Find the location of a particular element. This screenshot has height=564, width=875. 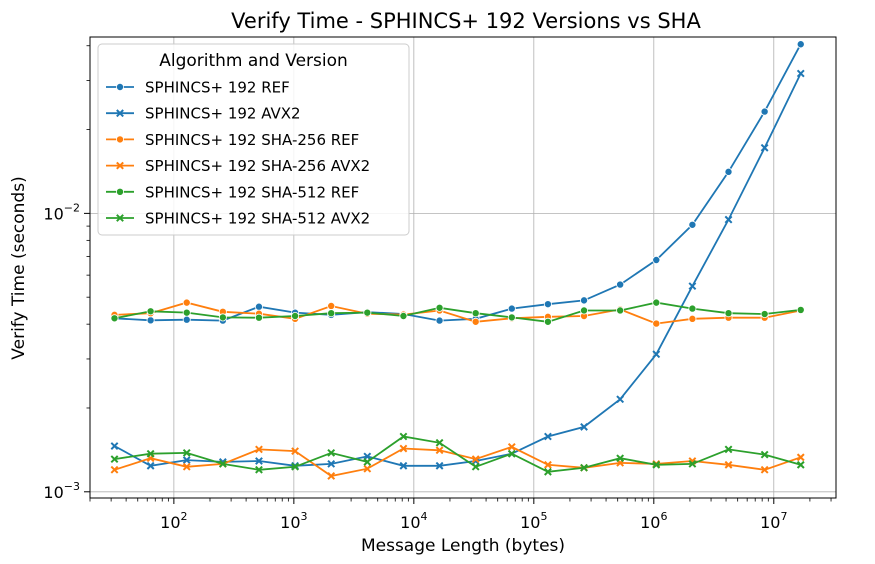

y-axis-label: Verify Time (seconds) is located at coordinates (19, 267).